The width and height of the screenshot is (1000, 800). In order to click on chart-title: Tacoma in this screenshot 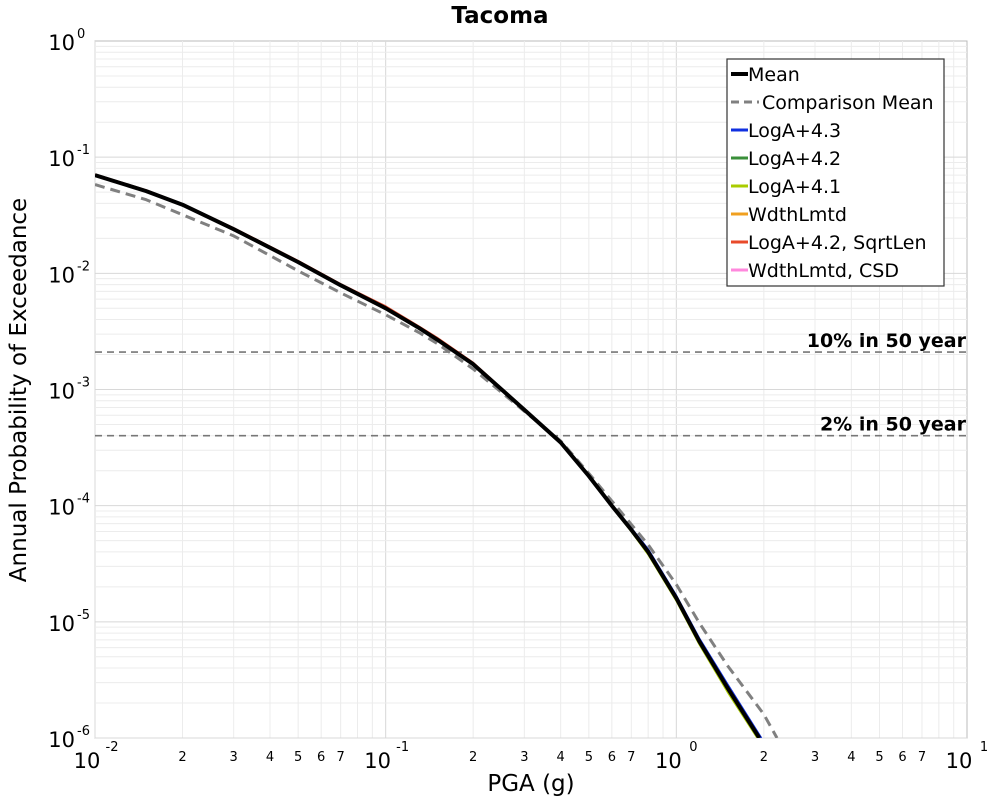, I will do `click(499, 16)`.